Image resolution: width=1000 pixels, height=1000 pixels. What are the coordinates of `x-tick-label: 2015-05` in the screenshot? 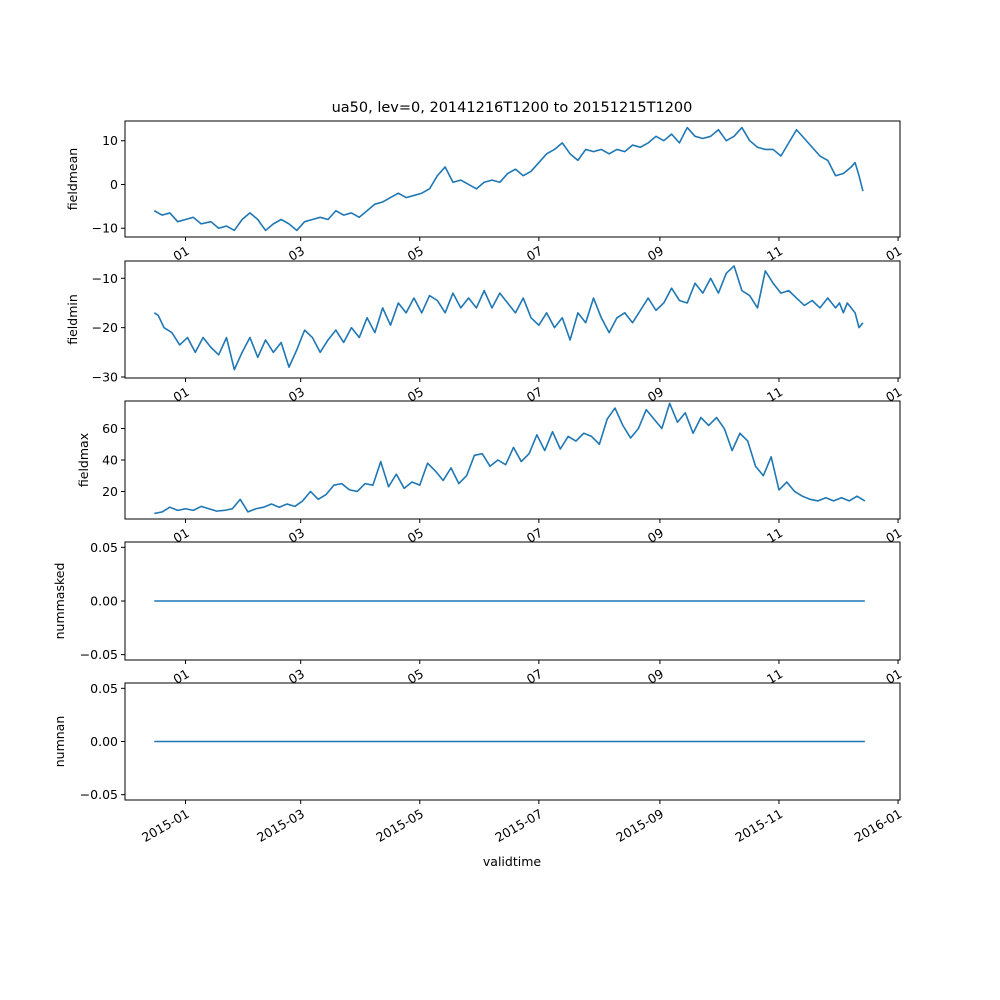 It's located at (399, 825).